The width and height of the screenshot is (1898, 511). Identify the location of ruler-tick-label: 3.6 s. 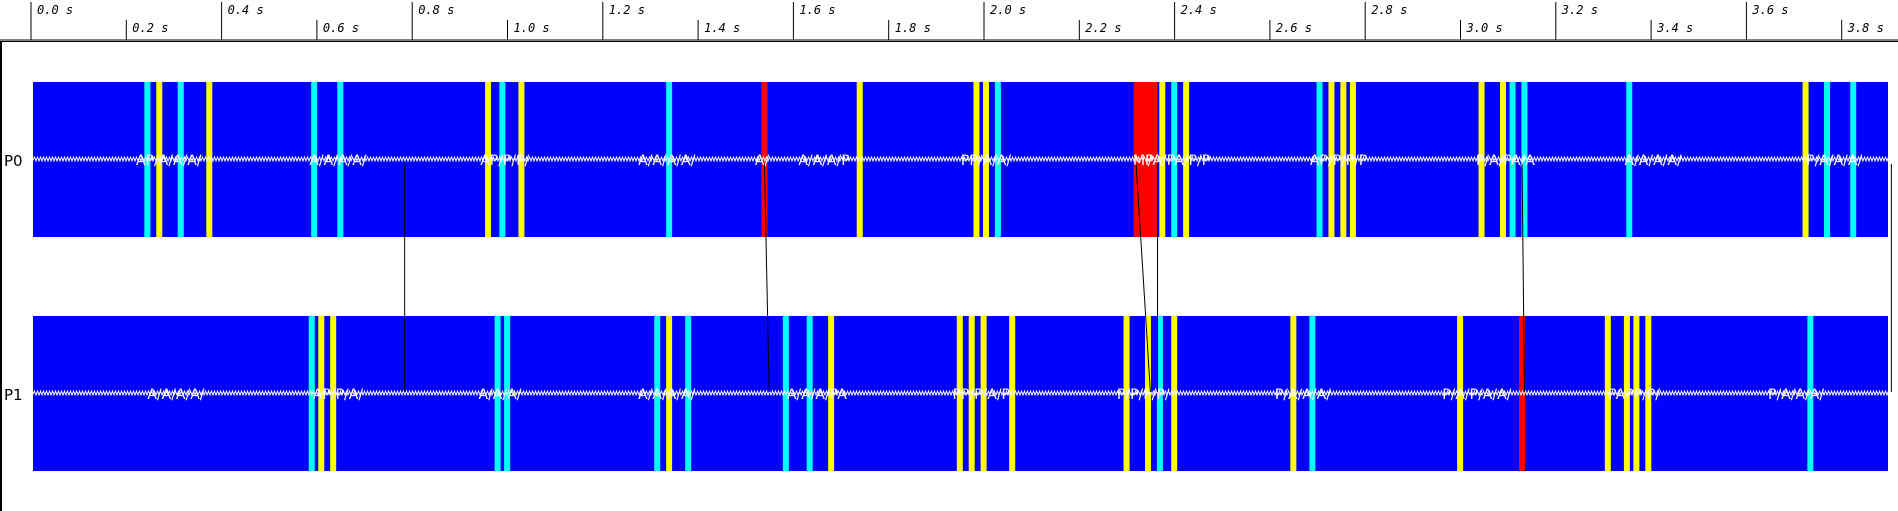
(1769, 10).